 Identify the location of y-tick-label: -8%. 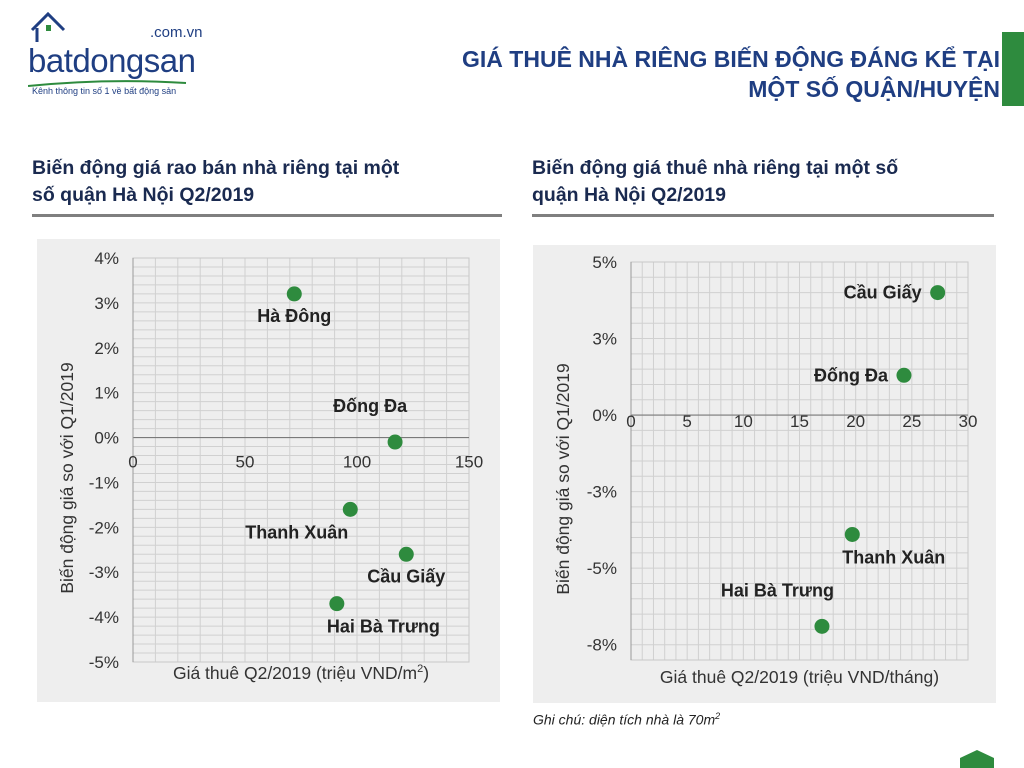
(602, 645).